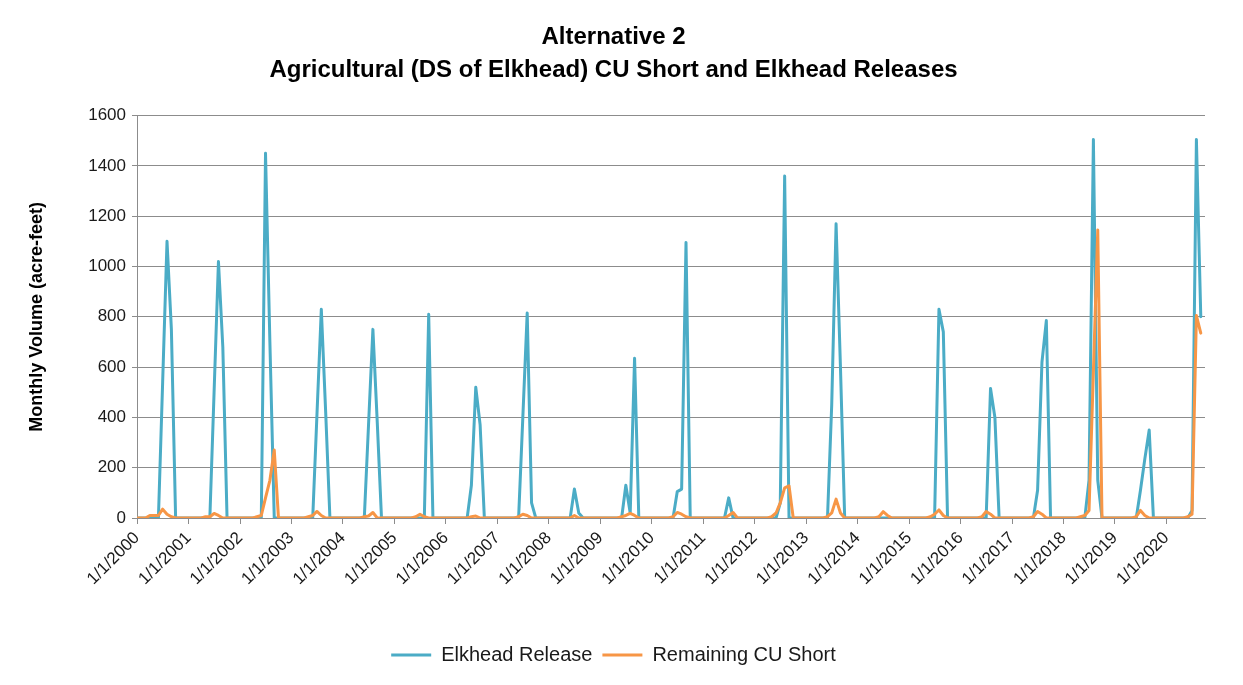  What do you see at coordinates (111, 316) in the screenshot?
I see `y-tick-label: 800` at bounding box center [111, 316].